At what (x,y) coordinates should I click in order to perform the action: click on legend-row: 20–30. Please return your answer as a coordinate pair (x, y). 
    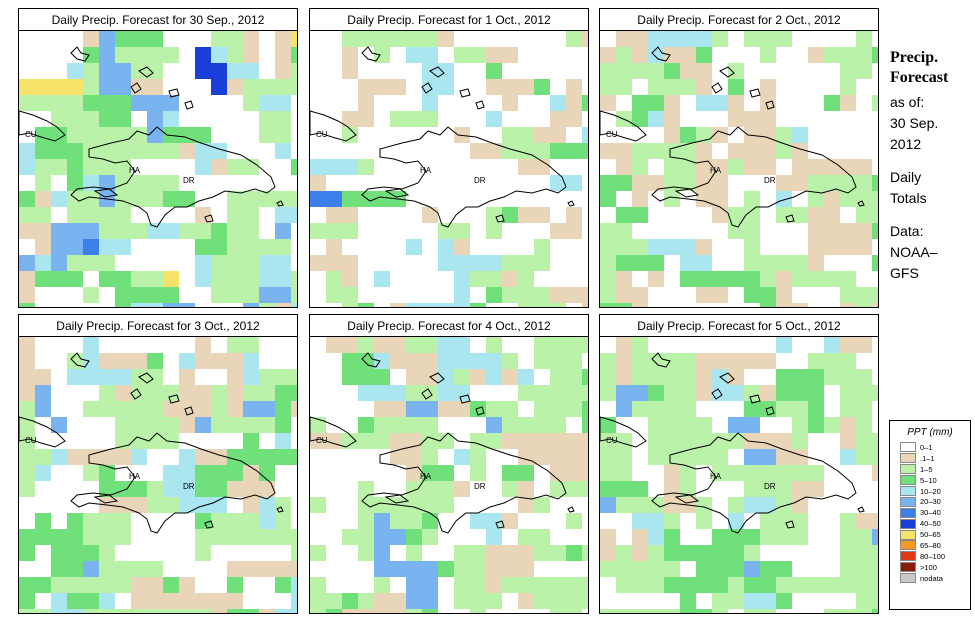
    Looking at the image, I should click on (935, 501).